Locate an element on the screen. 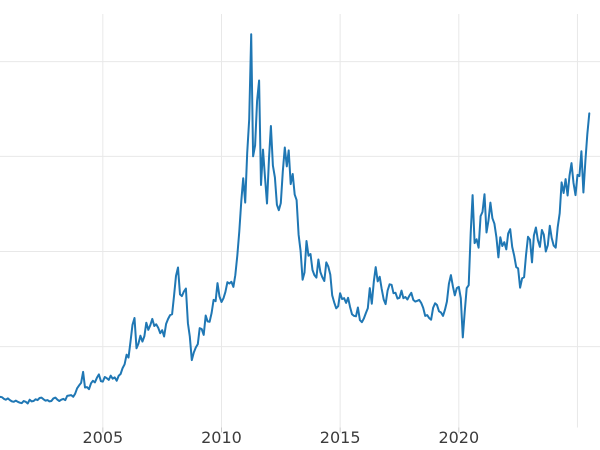 This screenshot has width=600, height=450. x-tick-label: 2015 is located at coordinates (340, 437).